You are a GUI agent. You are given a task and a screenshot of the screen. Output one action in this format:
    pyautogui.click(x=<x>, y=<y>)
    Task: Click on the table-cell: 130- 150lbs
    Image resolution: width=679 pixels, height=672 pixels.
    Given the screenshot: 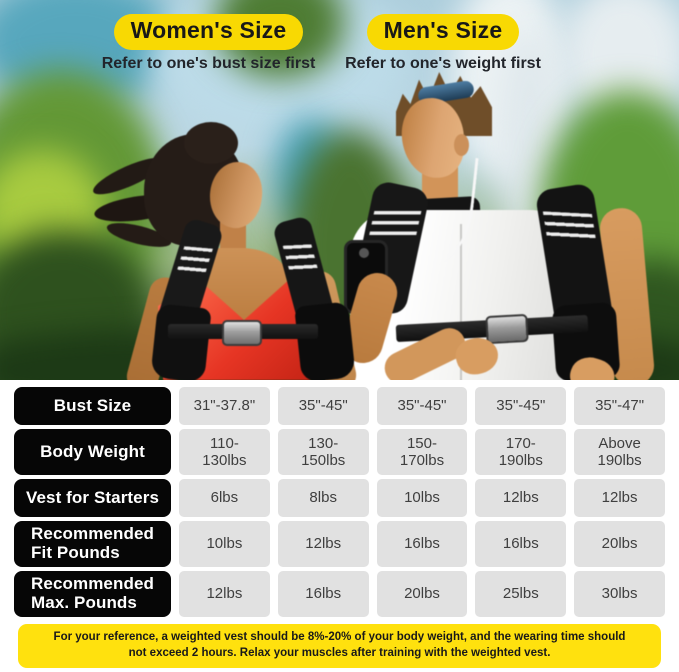 What is the action you would take?
    pyautogui.click(x=323, y=452)
    